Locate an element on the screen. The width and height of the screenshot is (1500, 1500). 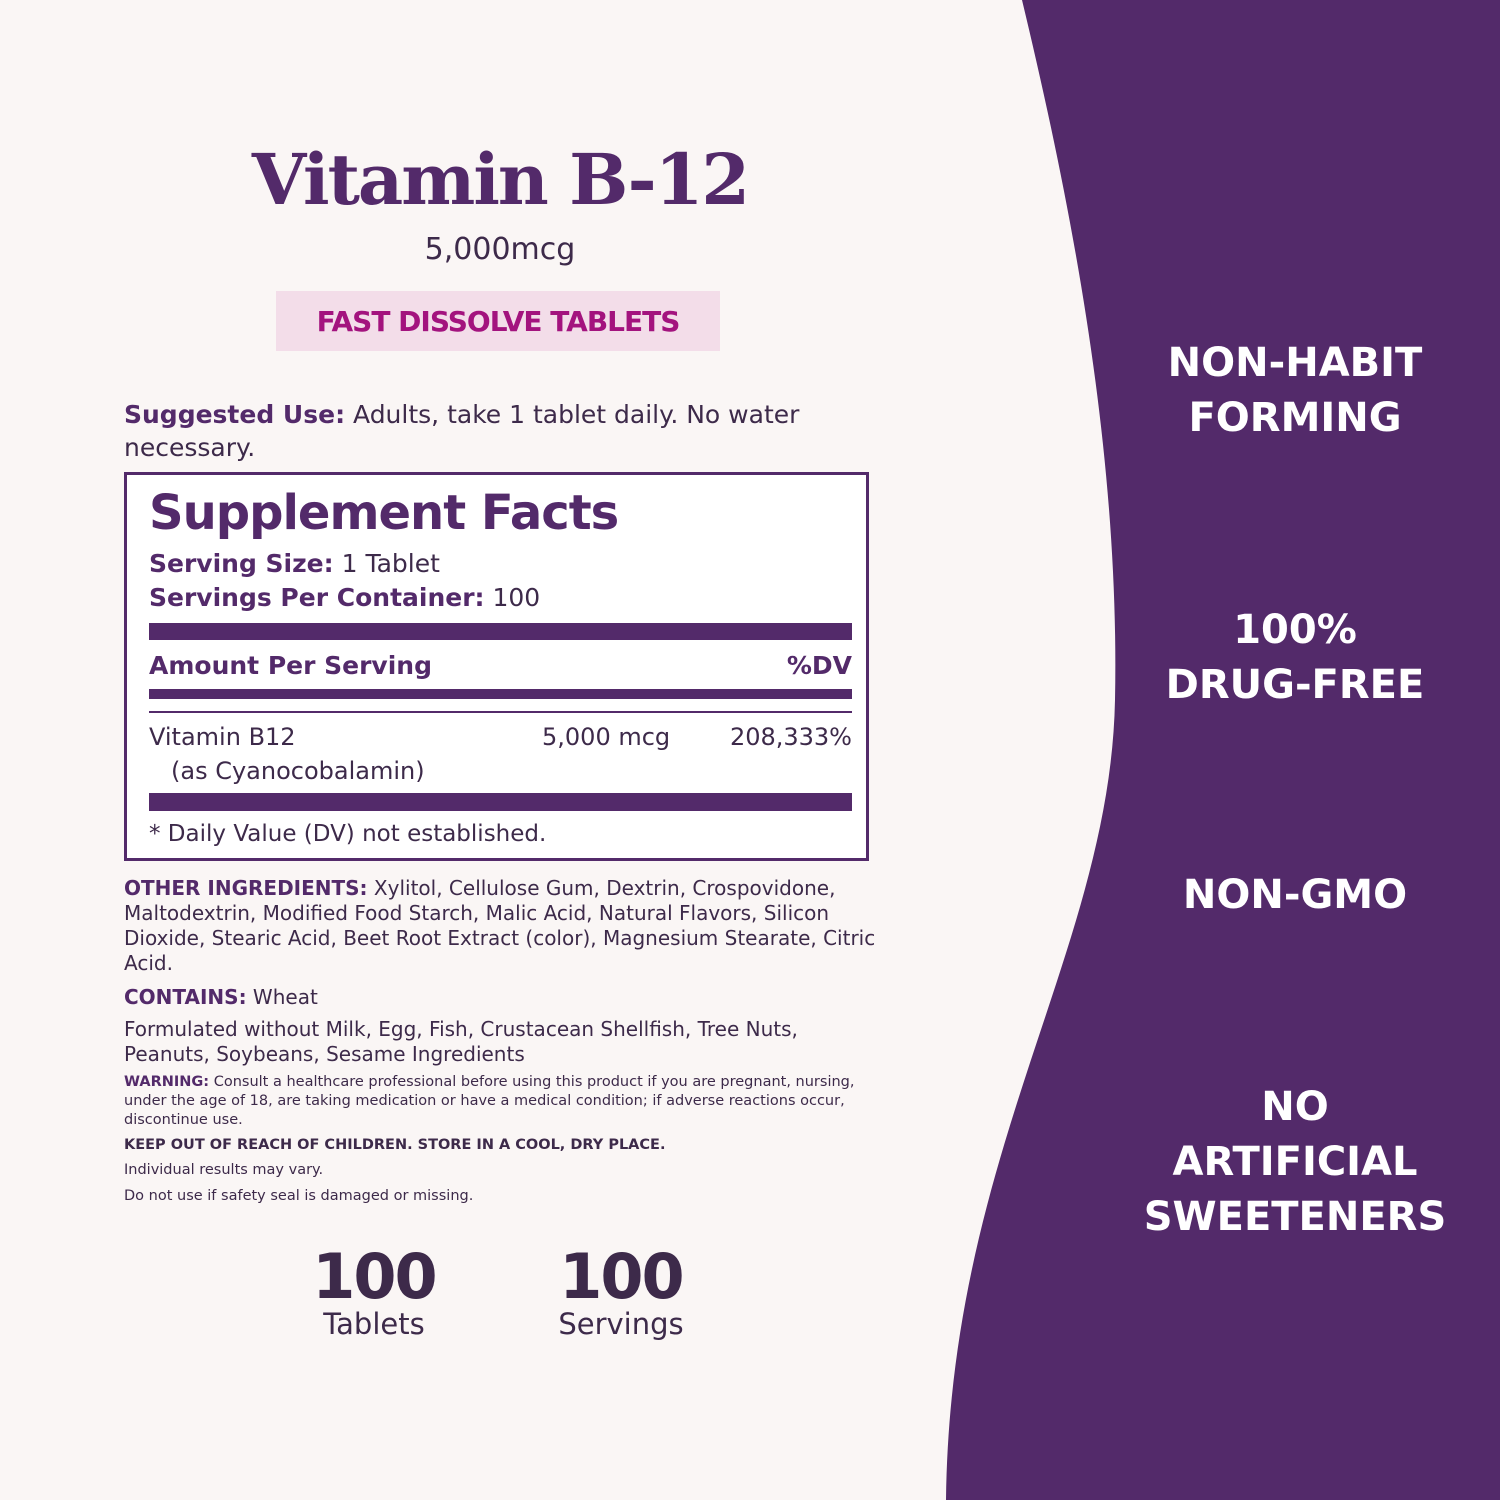
tablet-count-label: Tablets is located at coordinates (374, 1324).